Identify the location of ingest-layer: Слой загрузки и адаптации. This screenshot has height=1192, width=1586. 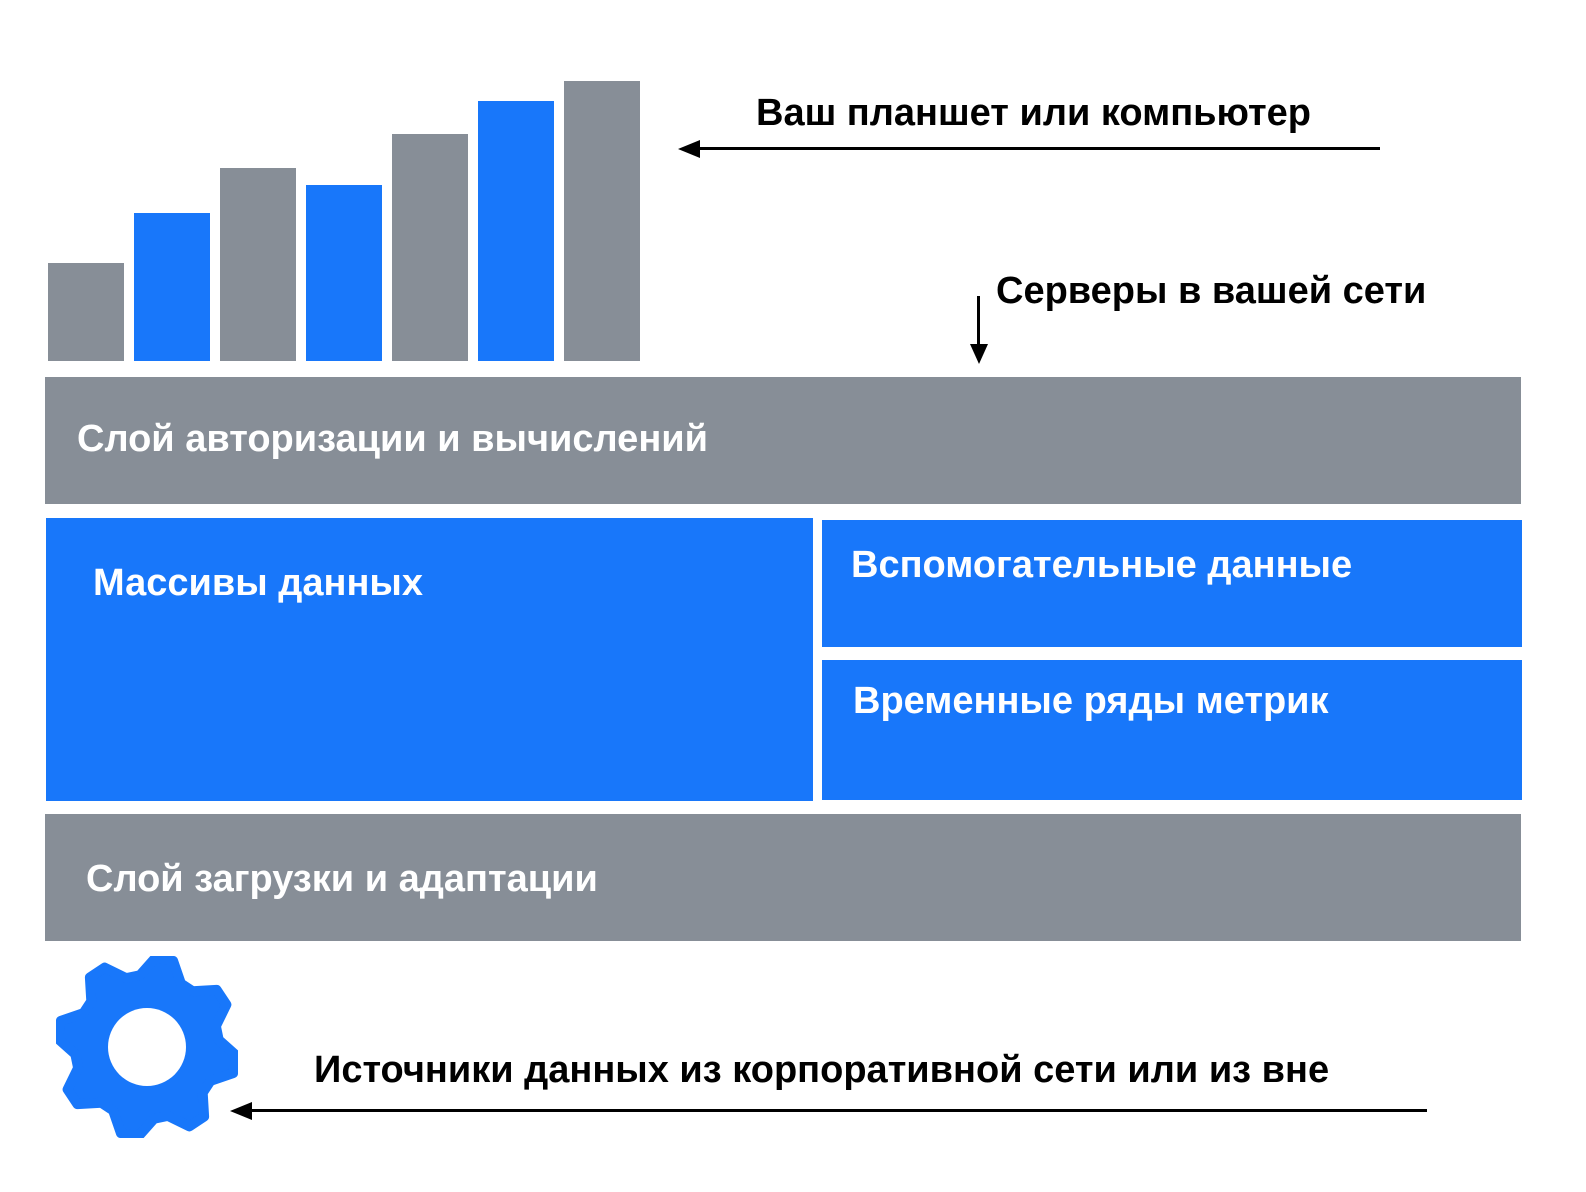
(783, 877).